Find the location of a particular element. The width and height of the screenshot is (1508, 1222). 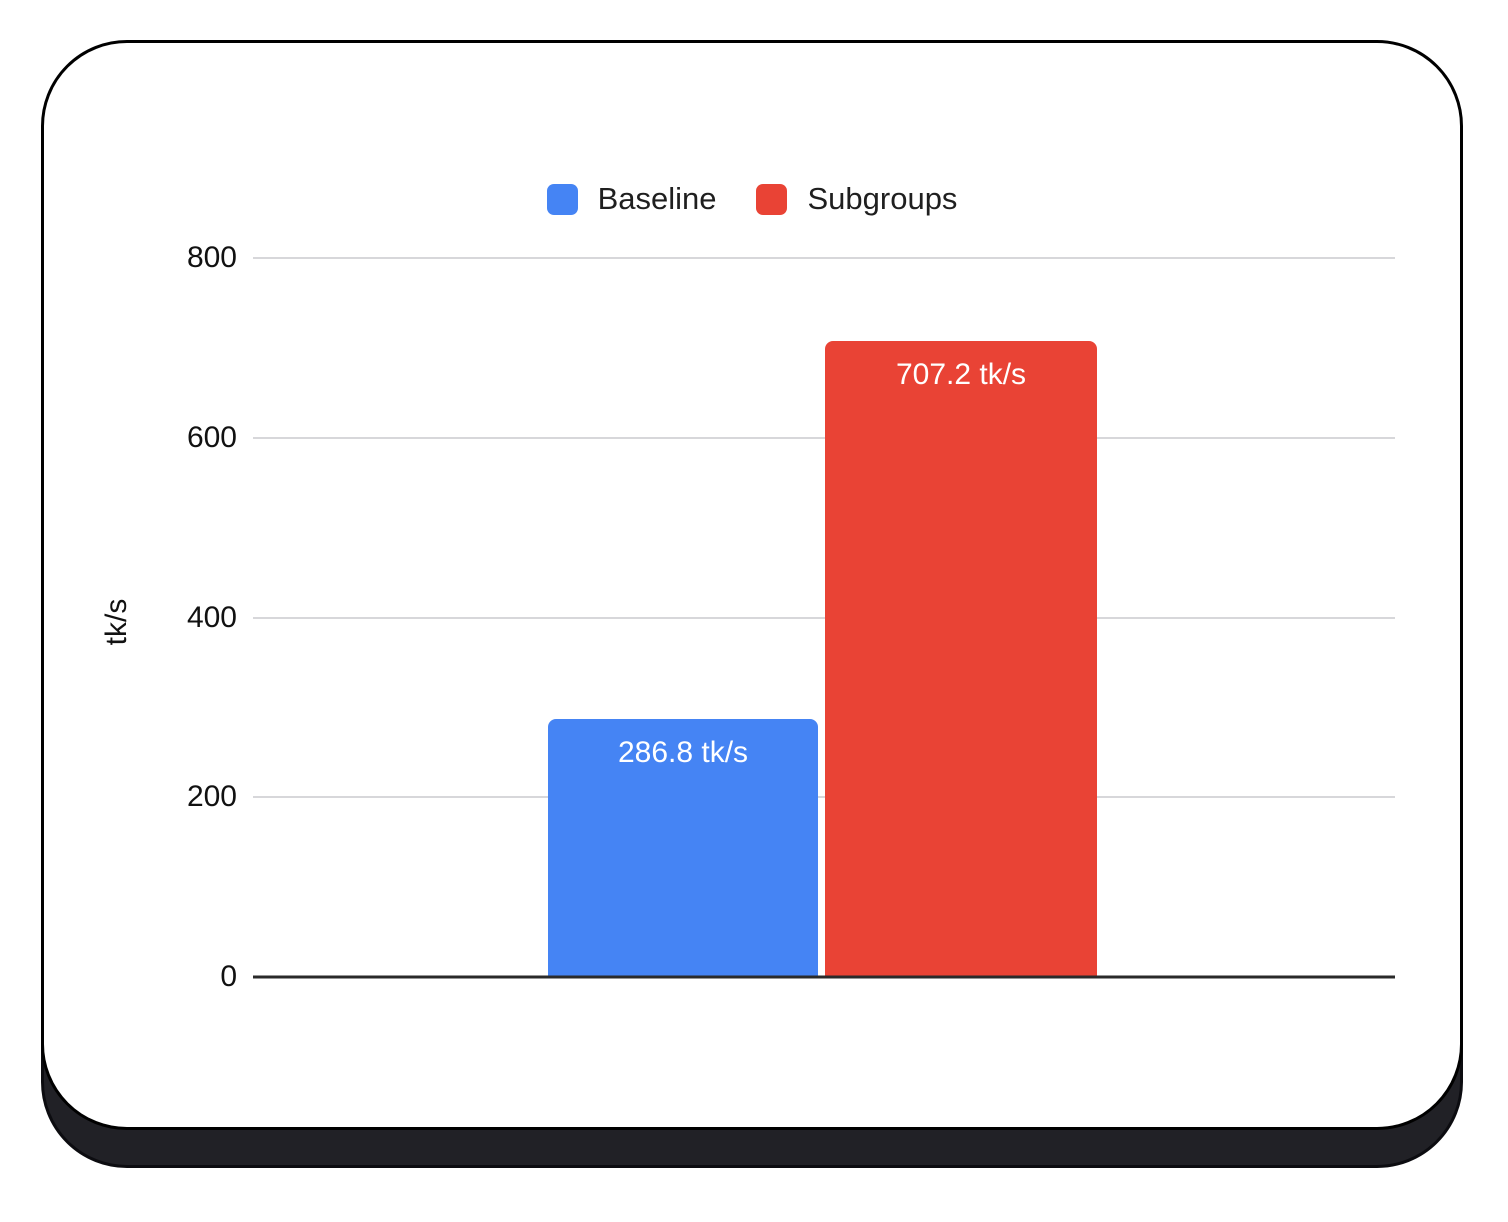

bar-value-label: 707.2 tk/s is located at coordinates (961, 375).